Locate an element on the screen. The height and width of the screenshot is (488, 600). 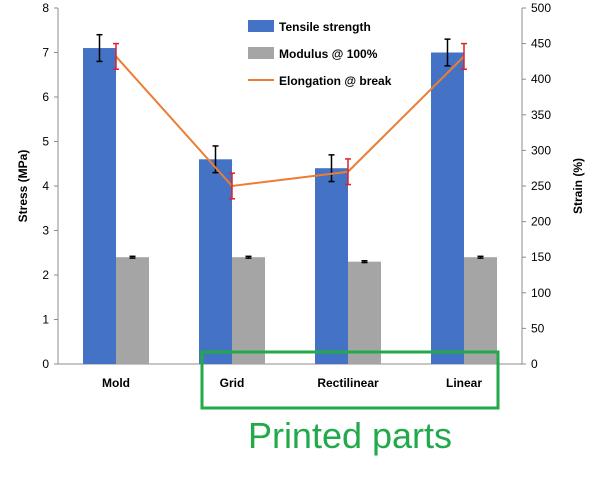
left-tick-label: 5 is located at coordinates (45, 142).